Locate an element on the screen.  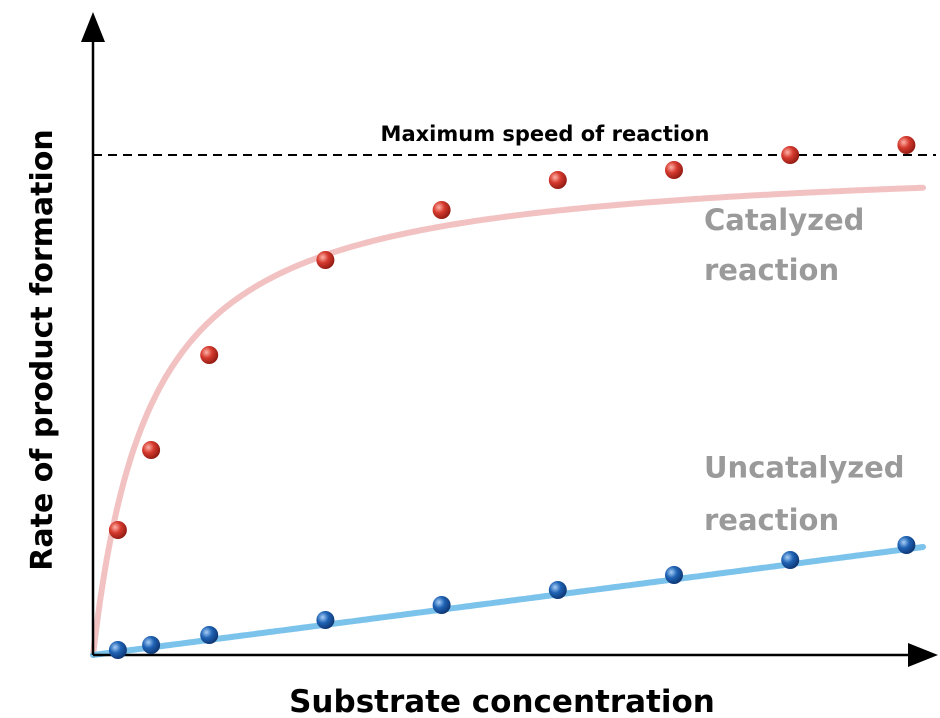
x-axis-title: Substrate concentration is located at coordinates (502, 701).